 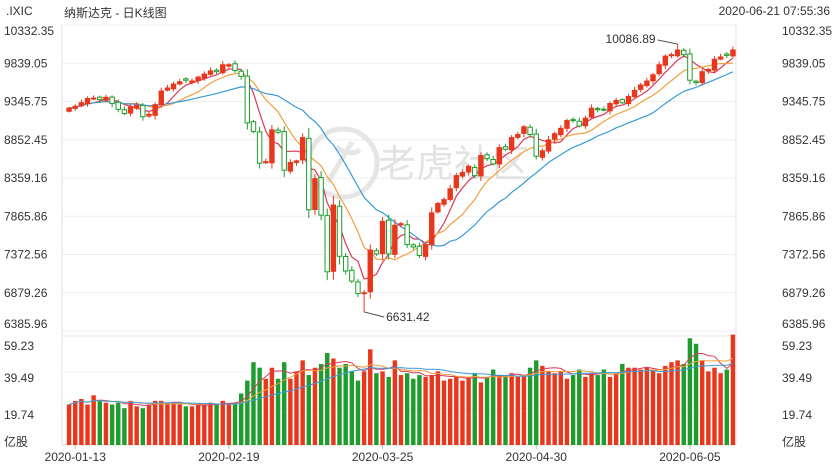 I want to click on y-tick-label-left: 8359.16, so click(x=26, y=178).